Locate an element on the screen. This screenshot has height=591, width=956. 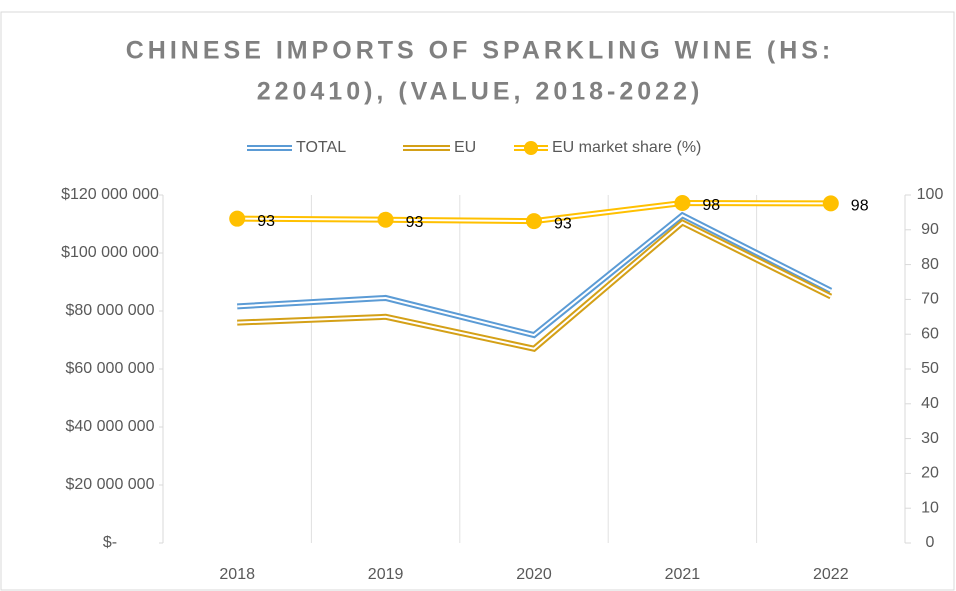
chart-title: 220410), (VALUE, 2018-2022) is located at coordinates (480, 92).